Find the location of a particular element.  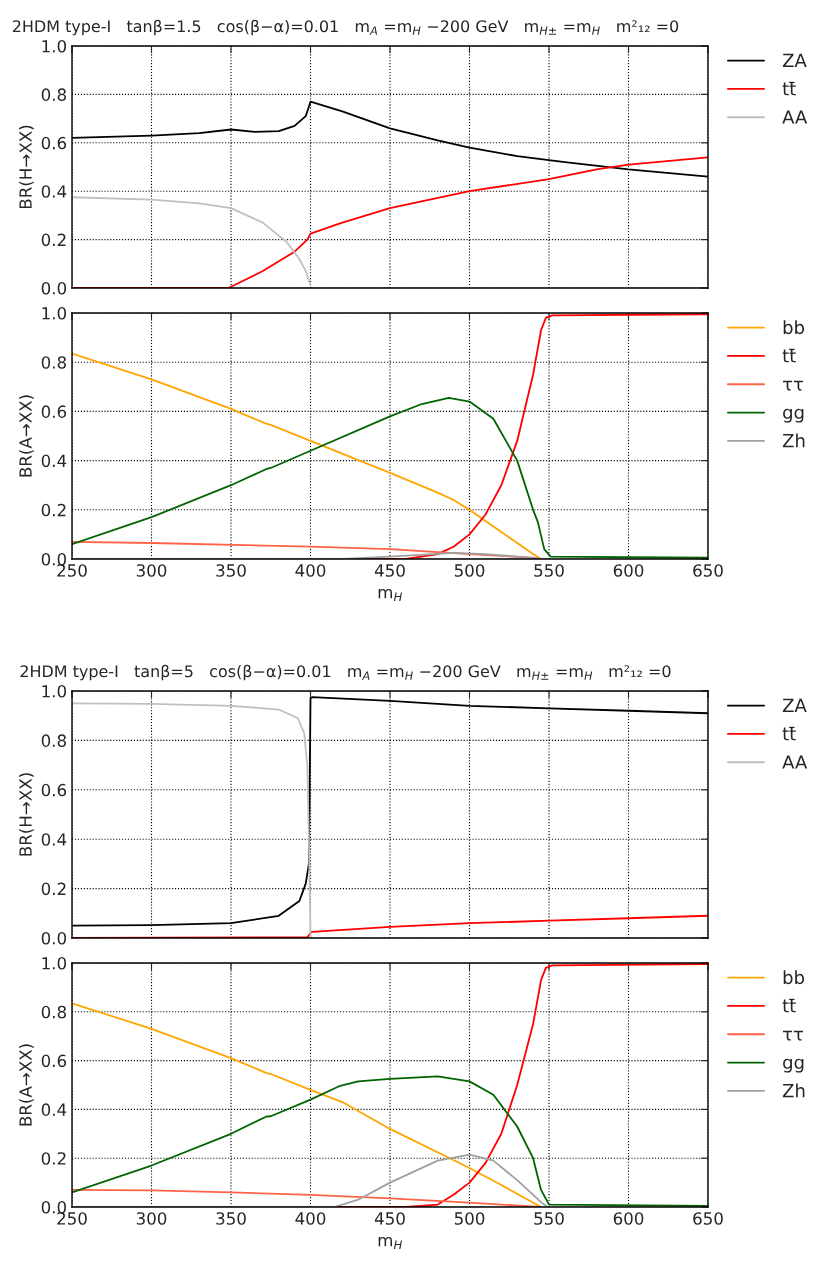

chart-title: 2HDM type-I tanβ=1.5 cos(β−α)=0.01 m$_{A}$ =m$_{H}$ −200 GeV m$_{H±}$ =m$_{H}$ m²₁₂ =0 is located at coordinates (345, 27).